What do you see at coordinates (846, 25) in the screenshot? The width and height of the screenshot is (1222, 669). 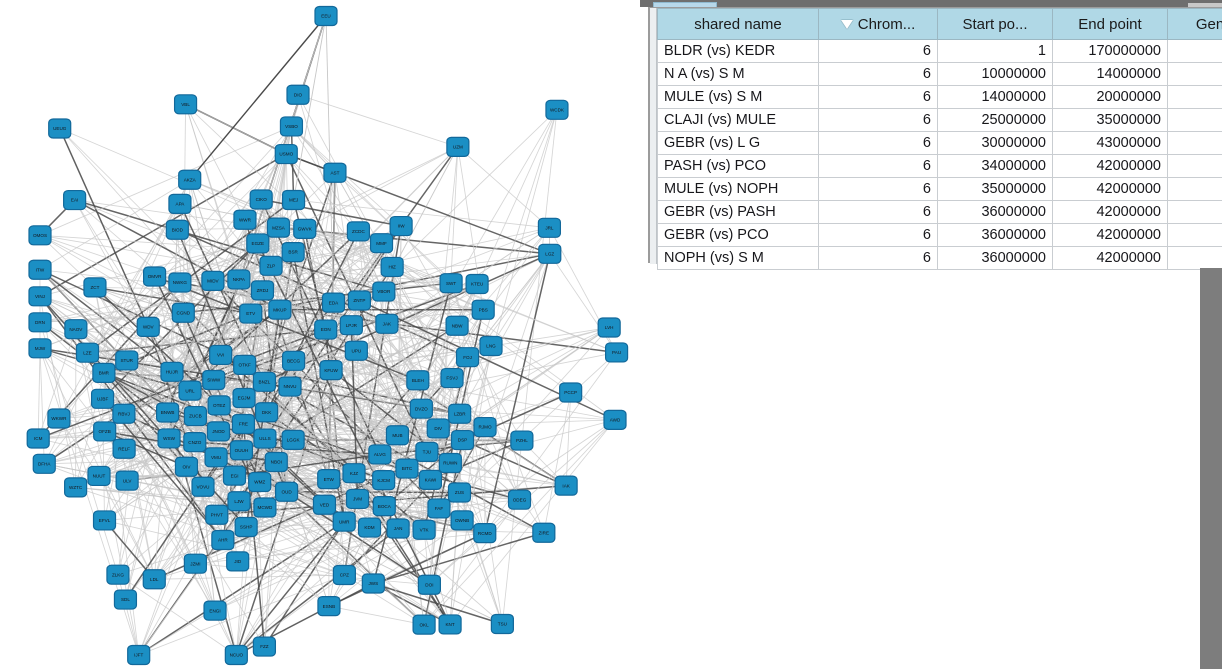 I see `sort-descending-icon` at bounding box center [846, 25].